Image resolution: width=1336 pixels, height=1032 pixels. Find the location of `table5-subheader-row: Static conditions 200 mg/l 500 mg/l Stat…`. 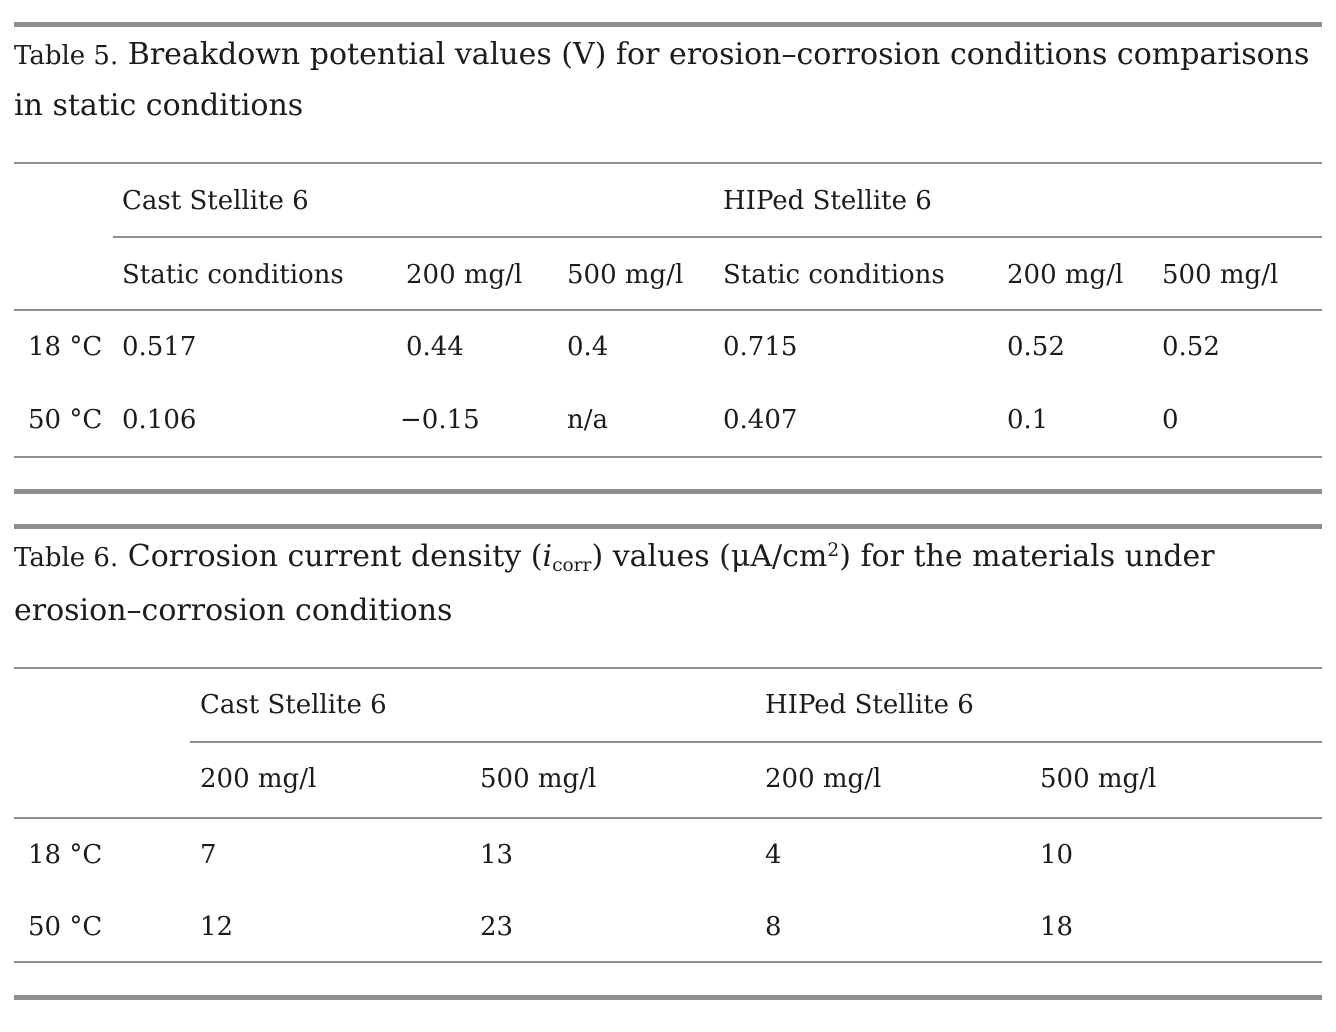

table5-subheader-row: Static conditions 200 mg/l 500 mg/l Stat… is located at coordinates (668, 275).